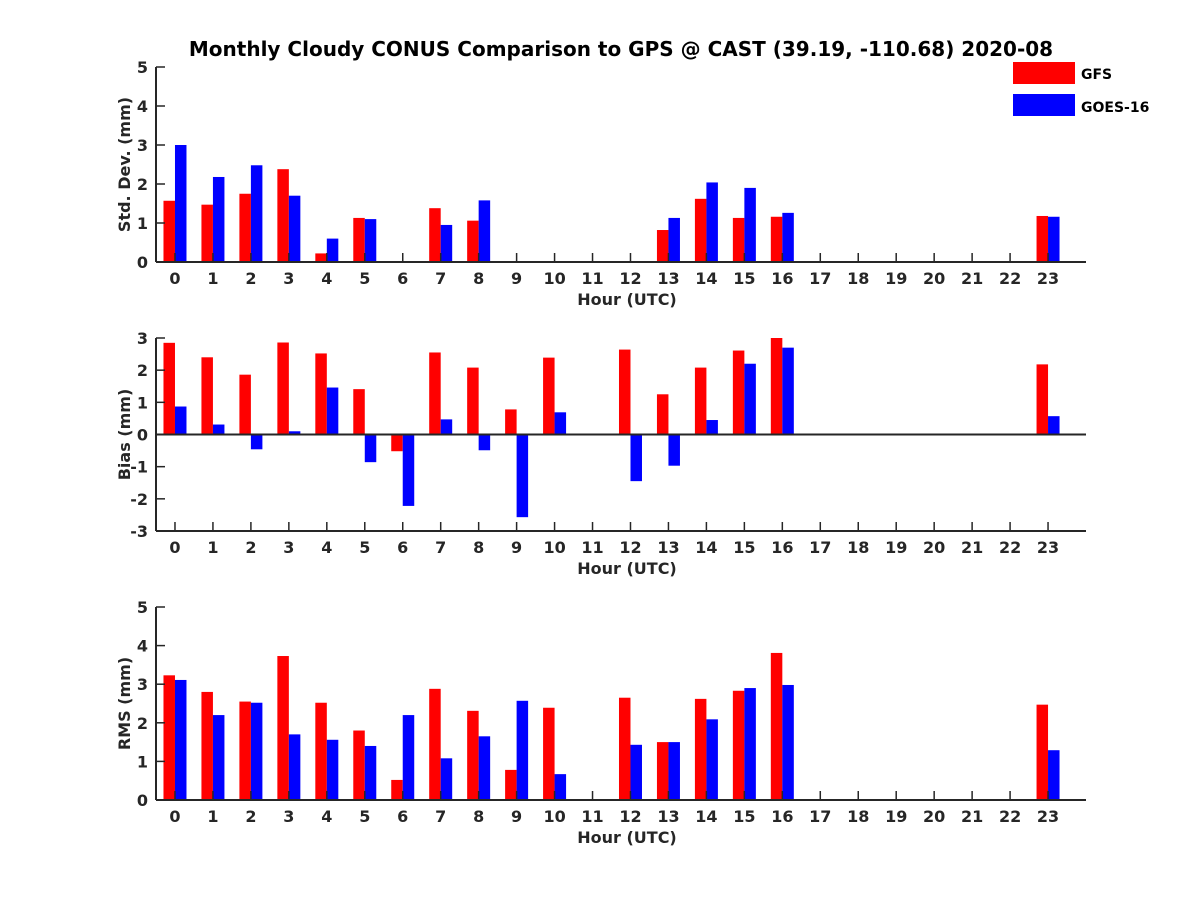  What do you see at coordinates (142, 607) in the screenshot?
I see `rms-y-tick-label: 5` at bounding box center [142, 607].